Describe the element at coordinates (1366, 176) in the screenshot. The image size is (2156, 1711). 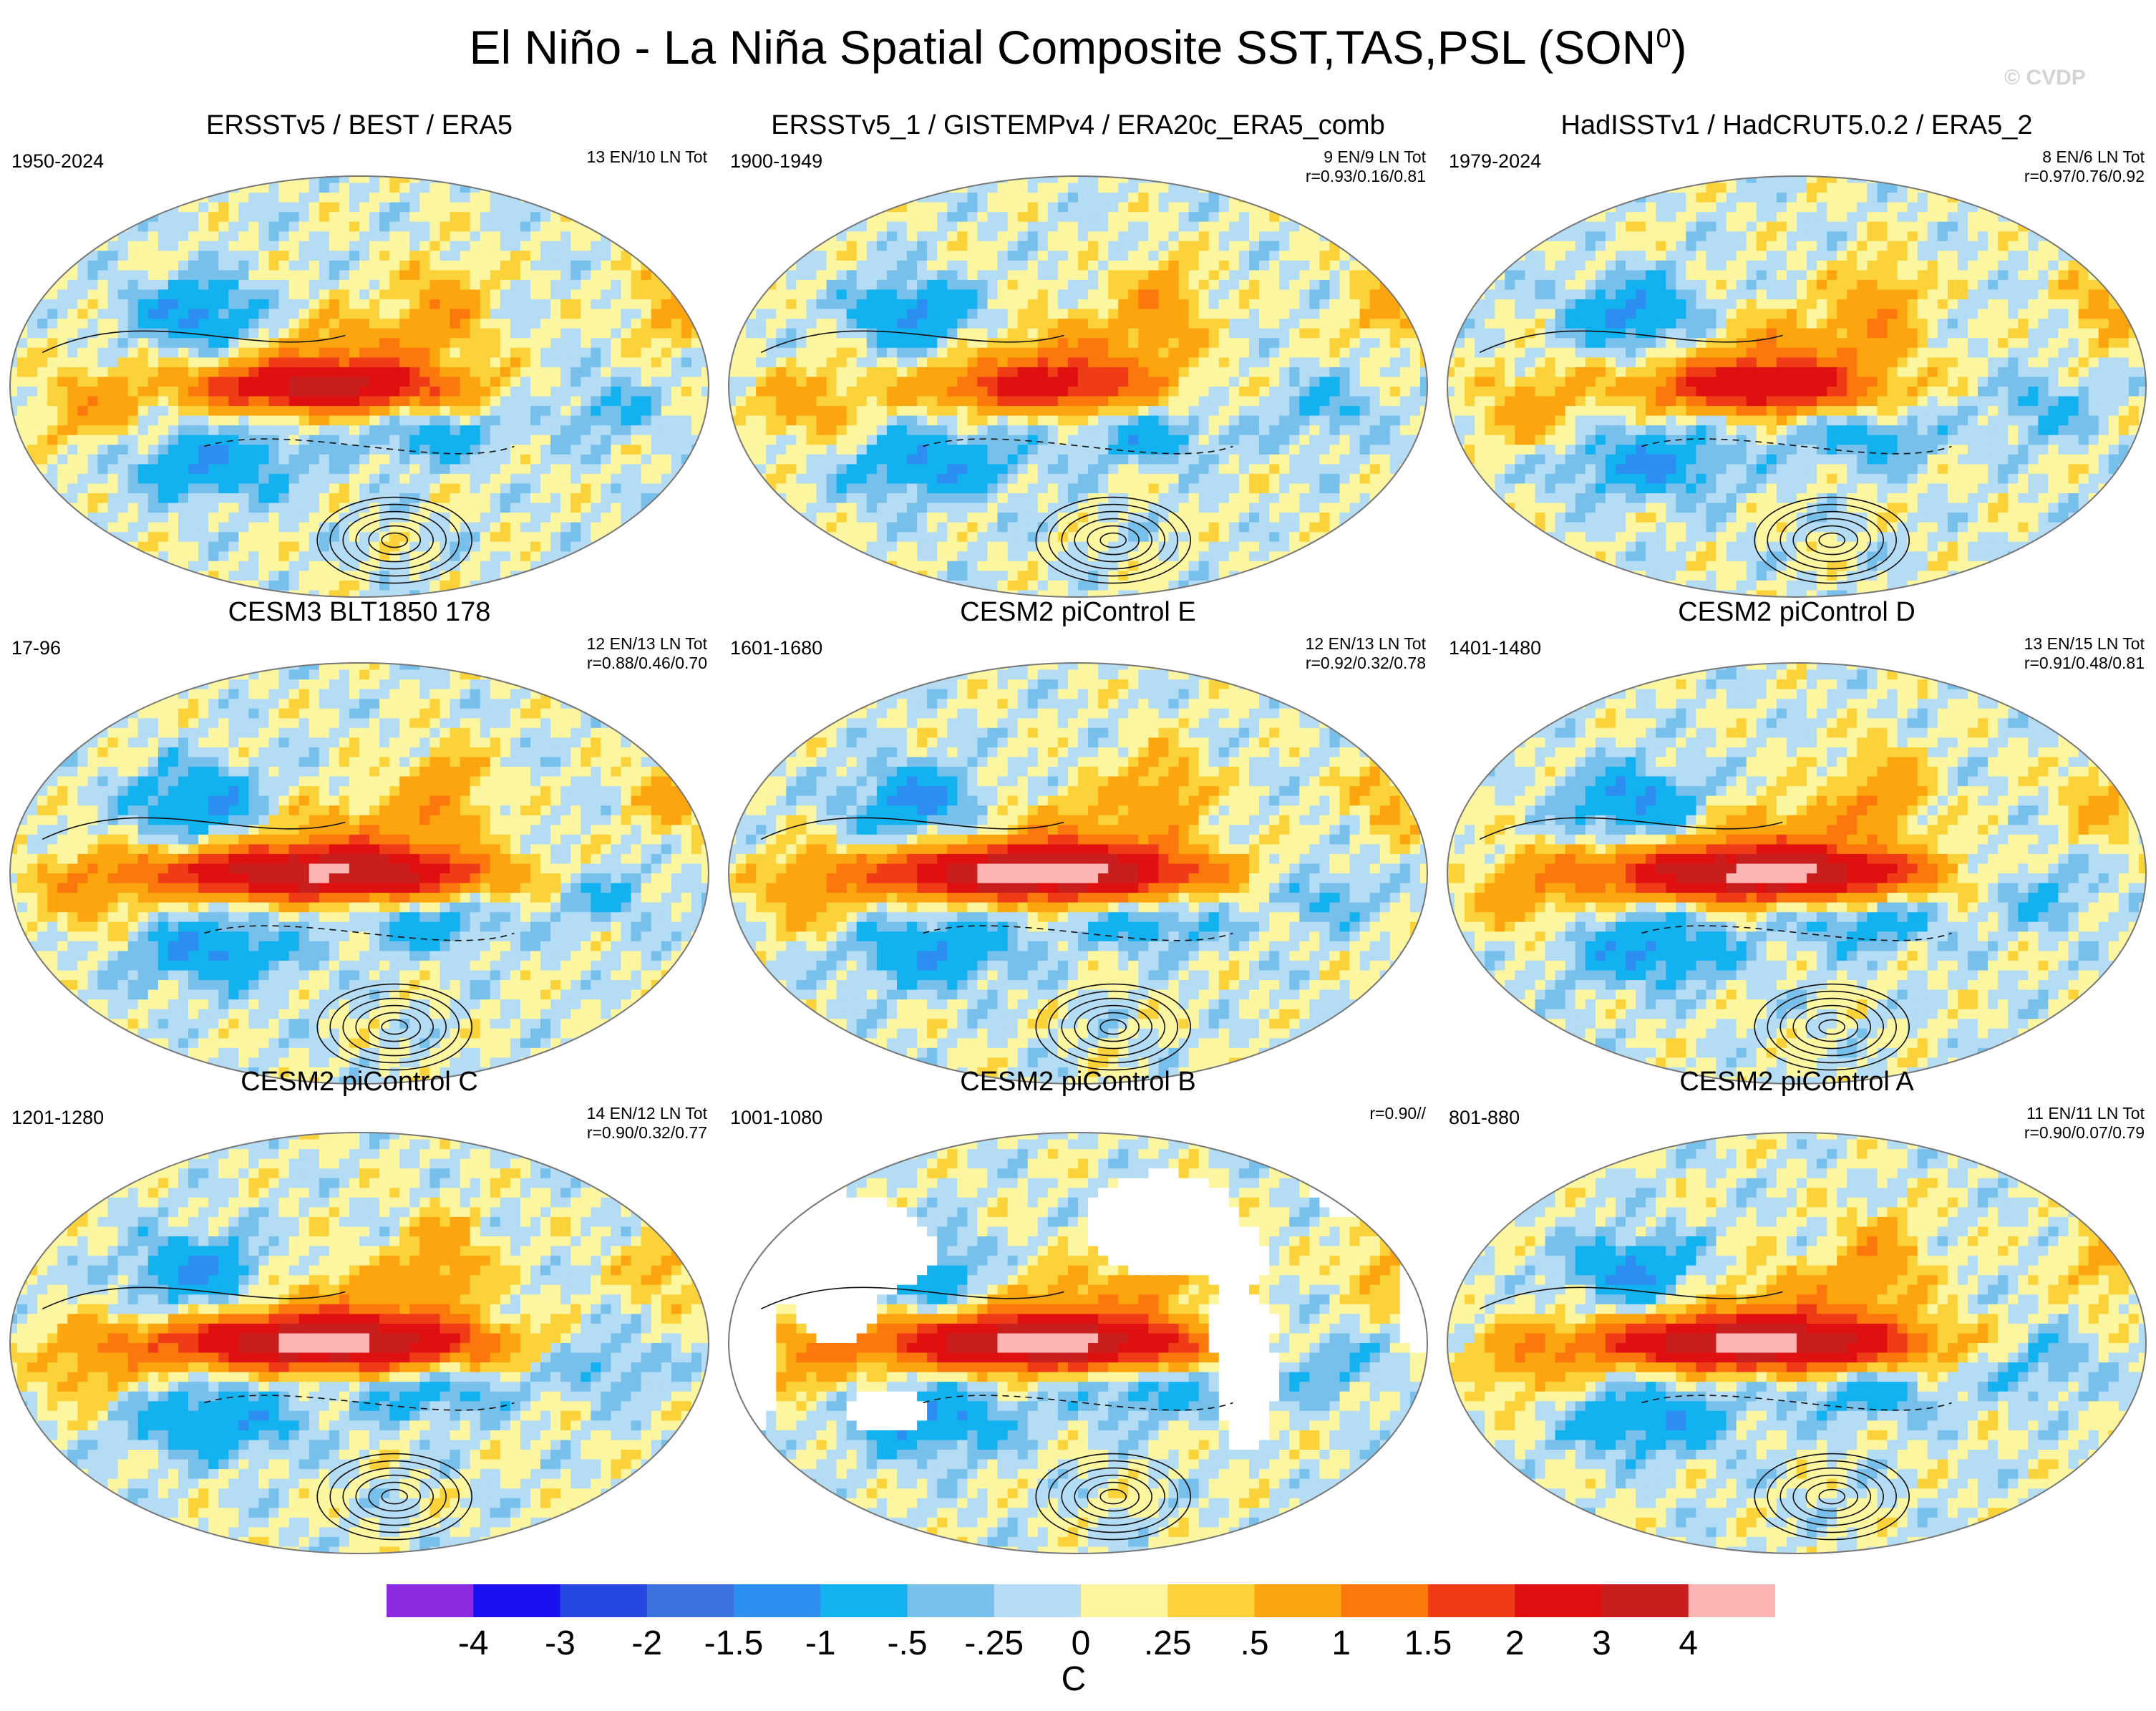
I see `pattern-correlation: r=0.93/0.16/0.81` at that location.